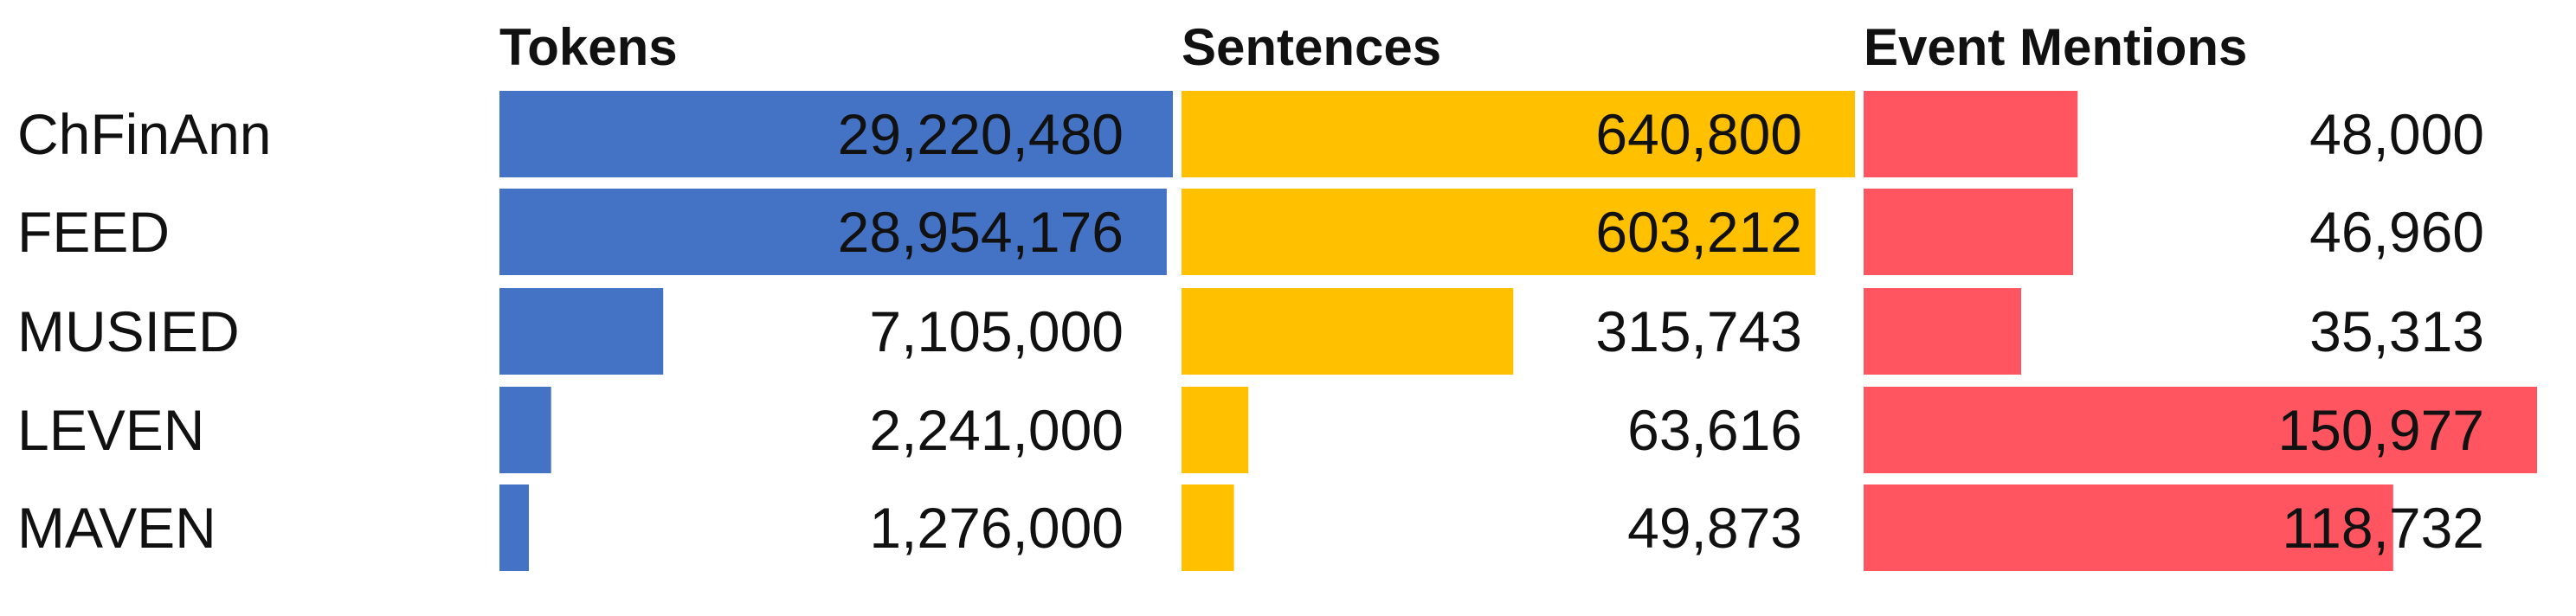 The height and width of the screenshot is (616, 2576). What do you see at coordinates (1714, 430) in the screenshot?
I see `value-label-sentences-leven: 63,616` at bounding box center [1714, 430].